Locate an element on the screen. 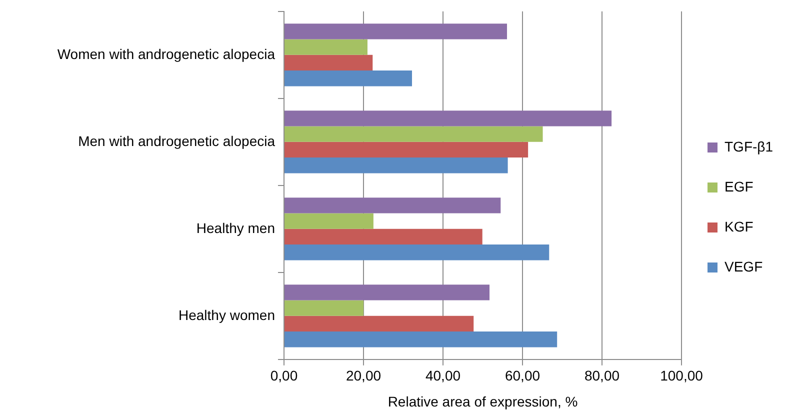  x-tick-label: 20,00 is located at coordinates (364, 376).